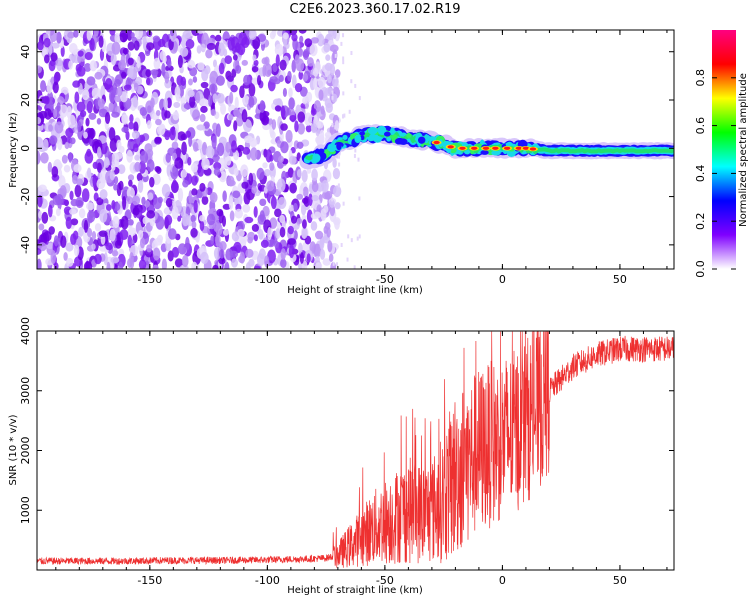  What do you see at coordinates (25, 197) in the screenshot?
I see `spectrogram-y-tick-label: -20` at bounding box center [25, 197].